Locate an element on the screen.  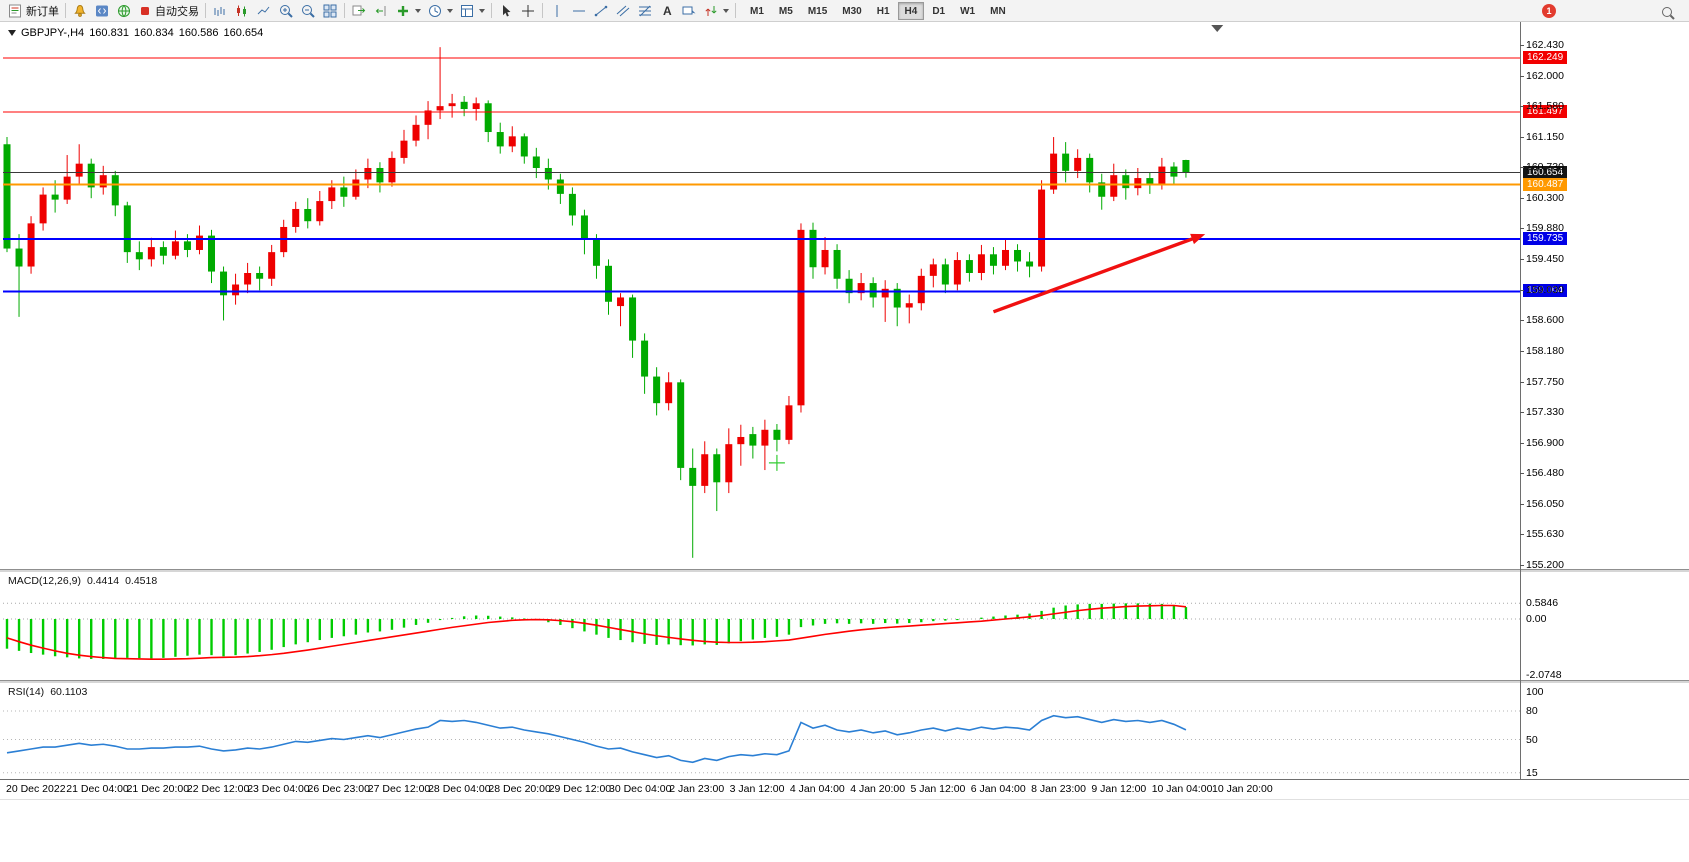
trend-arrow-line is located at coordinates (1092, 275).